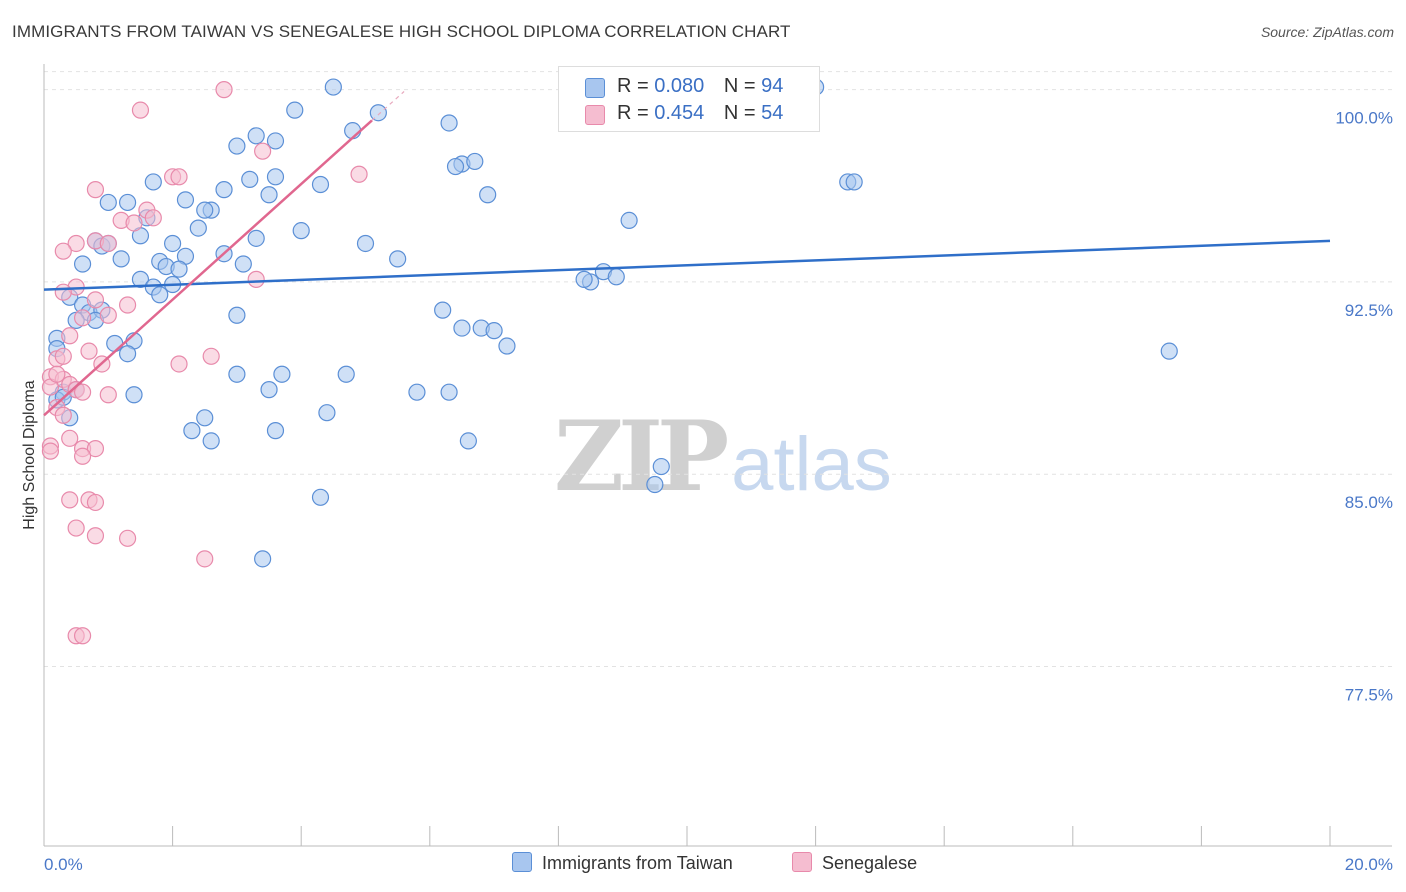  Describe the element at coordinates (1369, 695) in the screenshot. I see `y-tick-label: 77.5%` at that location.